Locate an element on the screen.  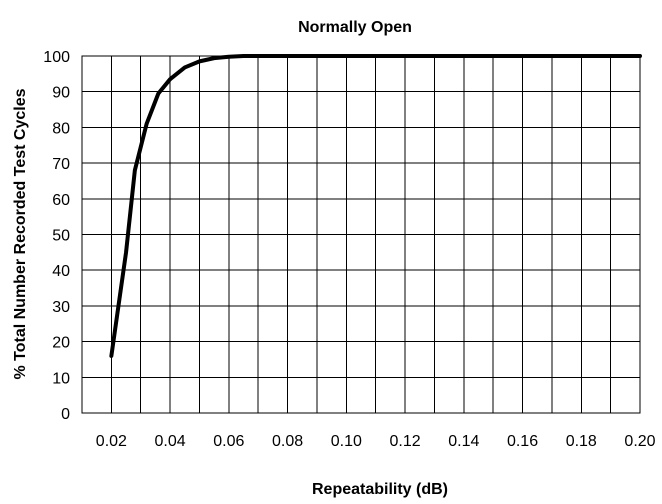
y-tick-label: 70 is located at coordinates (61, 164).